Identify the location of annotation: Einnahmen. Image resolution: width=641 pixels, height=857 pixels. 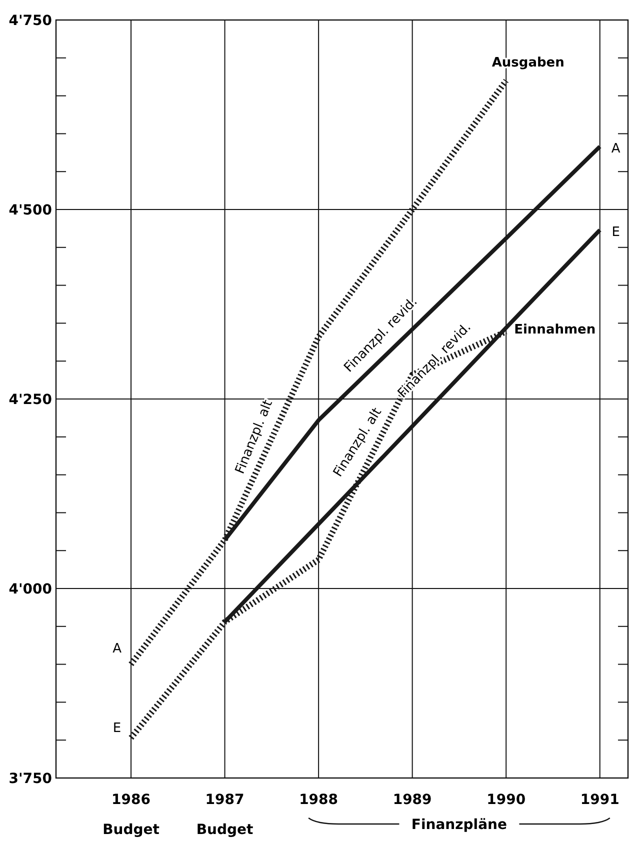
(555, 330).